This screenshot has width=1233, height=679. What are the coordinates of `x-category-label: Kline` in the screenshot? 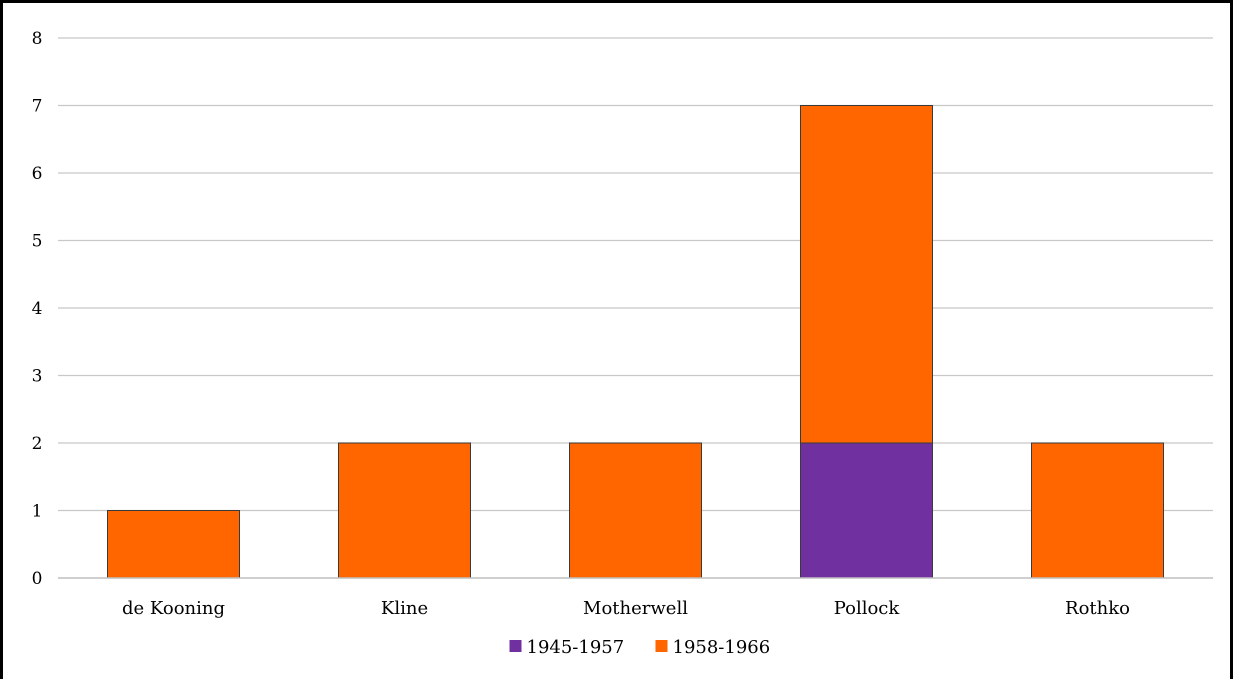 It's located at (404, 608).